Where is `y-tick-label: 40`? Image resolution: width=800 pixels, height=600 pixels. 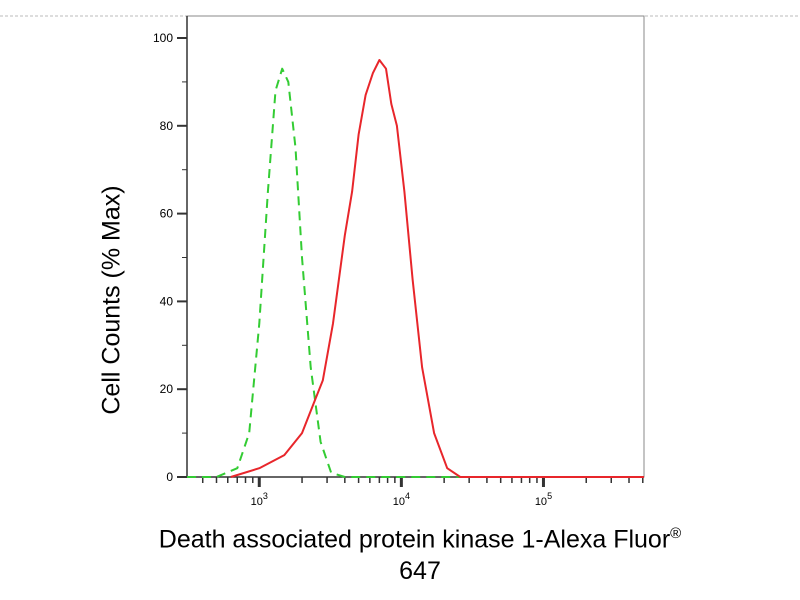
y-tick-label: 40 is located at coordinates (167, 301).